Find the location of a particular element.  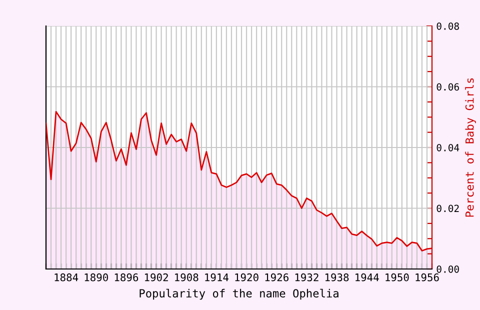

x-tick-label: 1896 is located at coordinates (126, 277).